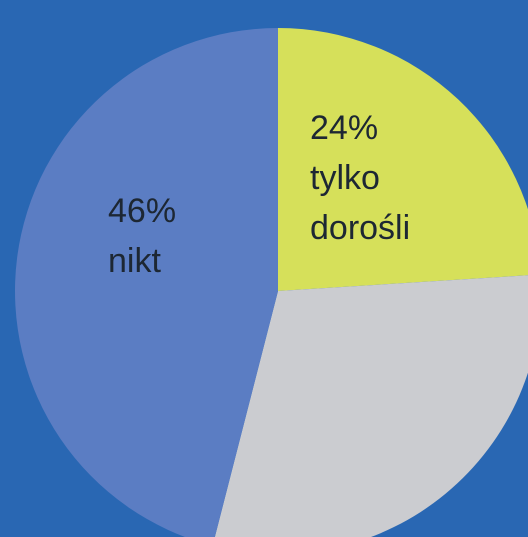 Image resolution: width=528 pixels, height=537 pixels. What do you see at coordinates (134, 261) in the screenshot?
I see `slice-label: nikt` at bounding box center [134, 261].